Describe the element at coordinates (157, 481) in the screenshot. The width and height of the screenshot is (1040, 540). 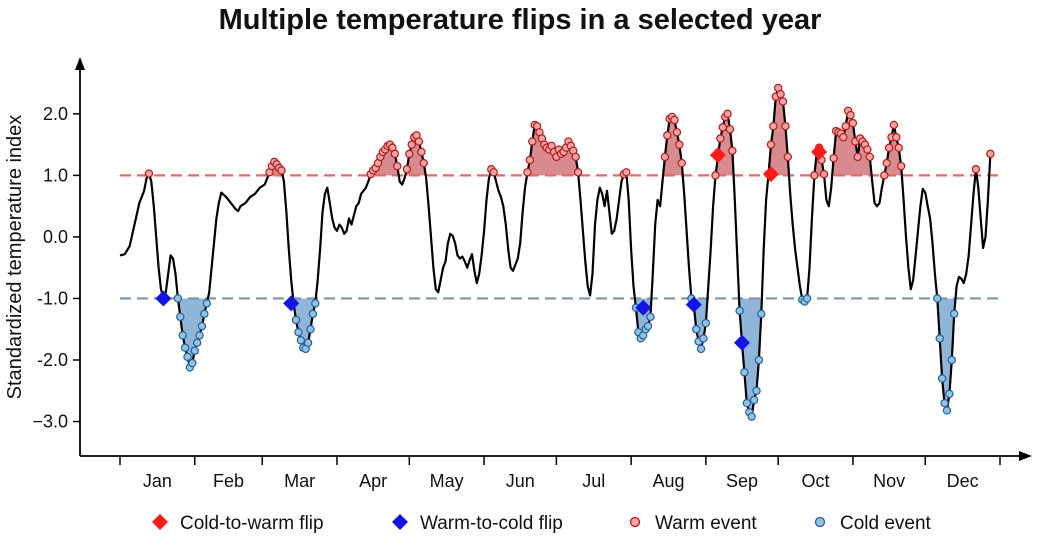
I see `x-tick-label: Jan` at that location.